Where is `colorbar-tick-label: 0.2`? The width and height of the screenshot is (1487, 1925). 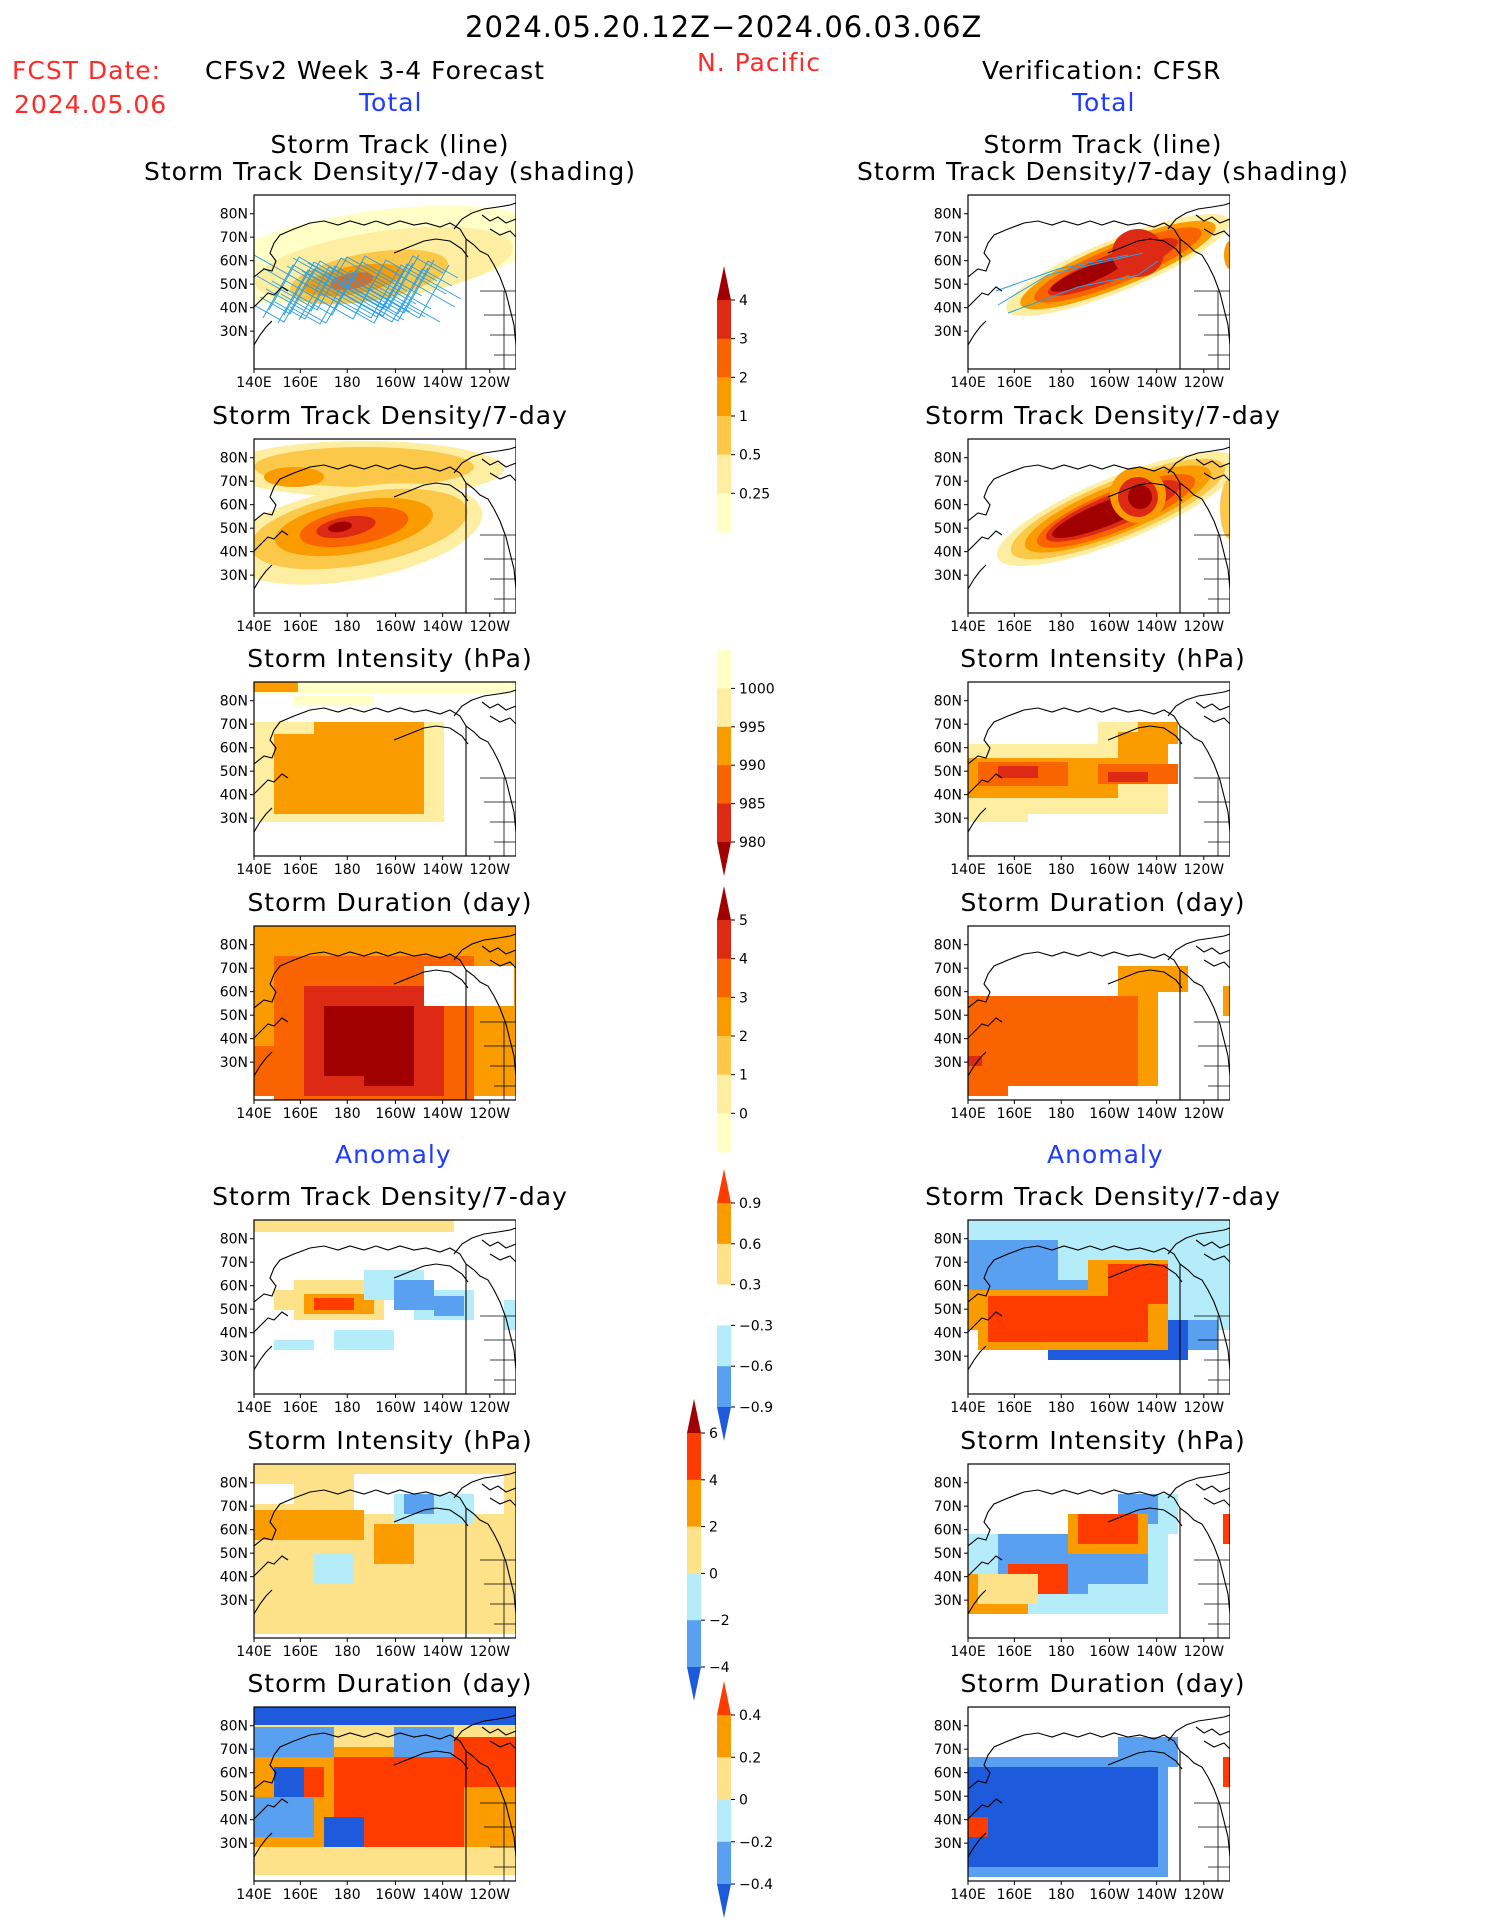
colorbar-tick-label: 0.2 is located at coordinates (750, 1758).